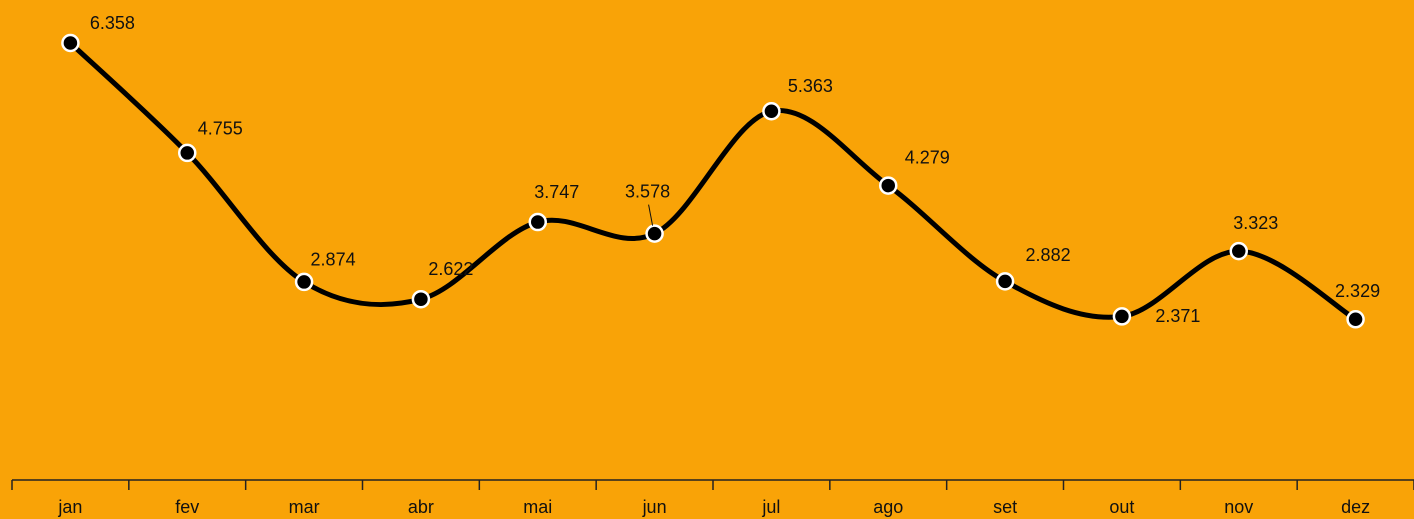 The height and width of the screenshot is (519, 1414). What do you see at coordinates (1005, 507) in the screenshot?
I see `x-tick-label: set` at bounding box center [1005, 507].